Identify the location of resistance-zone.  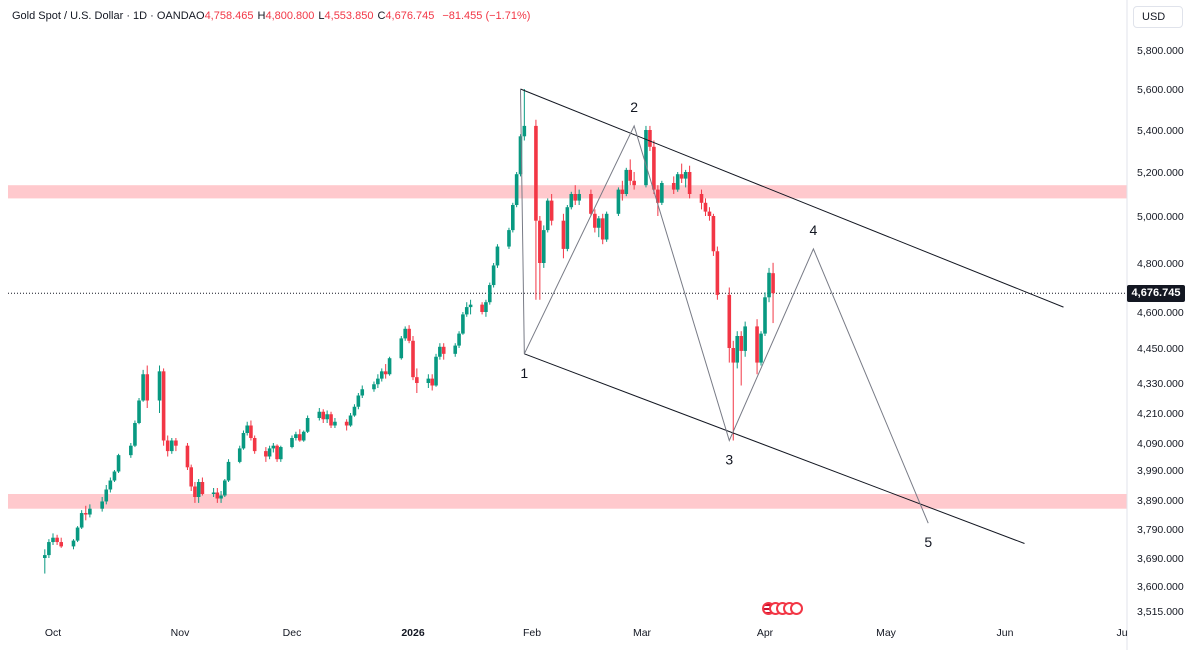
(567, 192).